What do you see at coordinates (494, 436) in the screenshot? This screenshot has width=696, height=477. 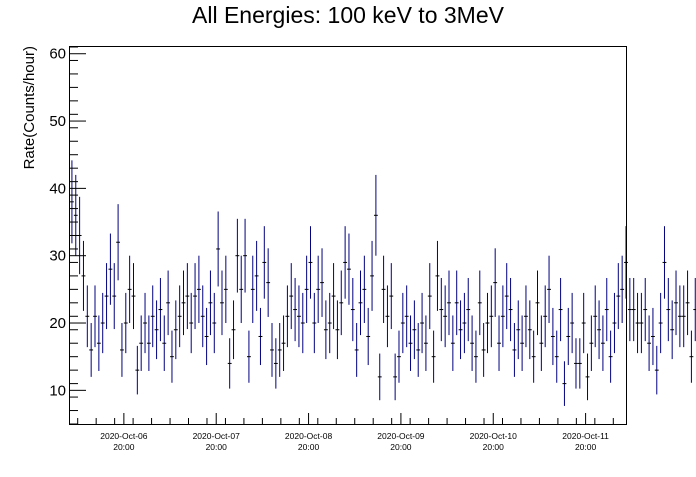 I see `x-tick-date: 2020-Oct-10` at bounding box center [494, 436].